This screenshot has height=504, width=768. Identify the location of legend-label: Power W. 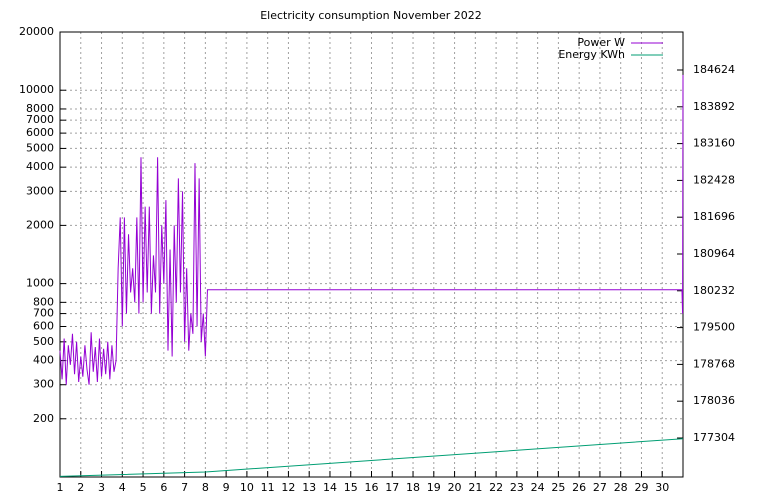
(601, 42).